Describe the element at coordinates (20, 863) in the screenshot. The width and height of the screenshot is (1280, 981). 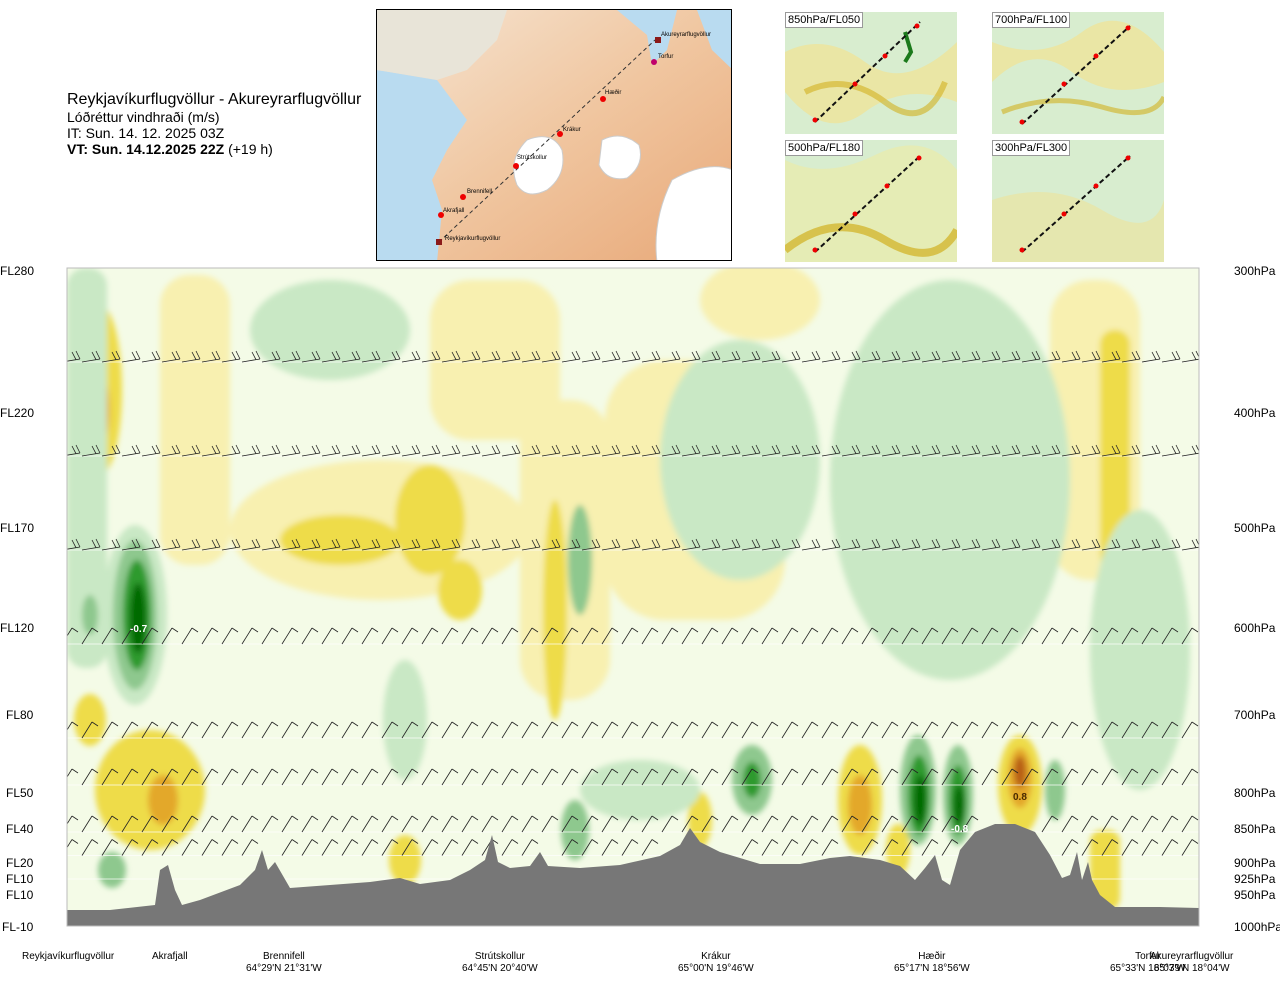
I see `left-label-fl20: FL20` at that location.